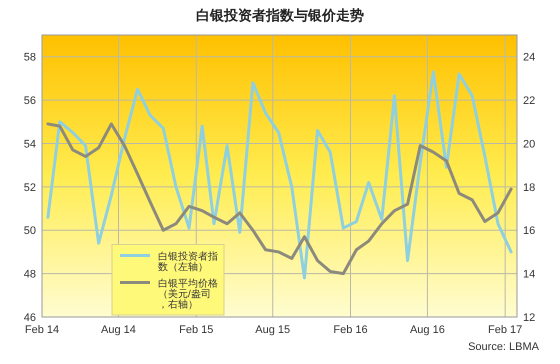 This screenshot has width=560, height=364. I want to click on y2-tick-label: 24, so click(529, 58).